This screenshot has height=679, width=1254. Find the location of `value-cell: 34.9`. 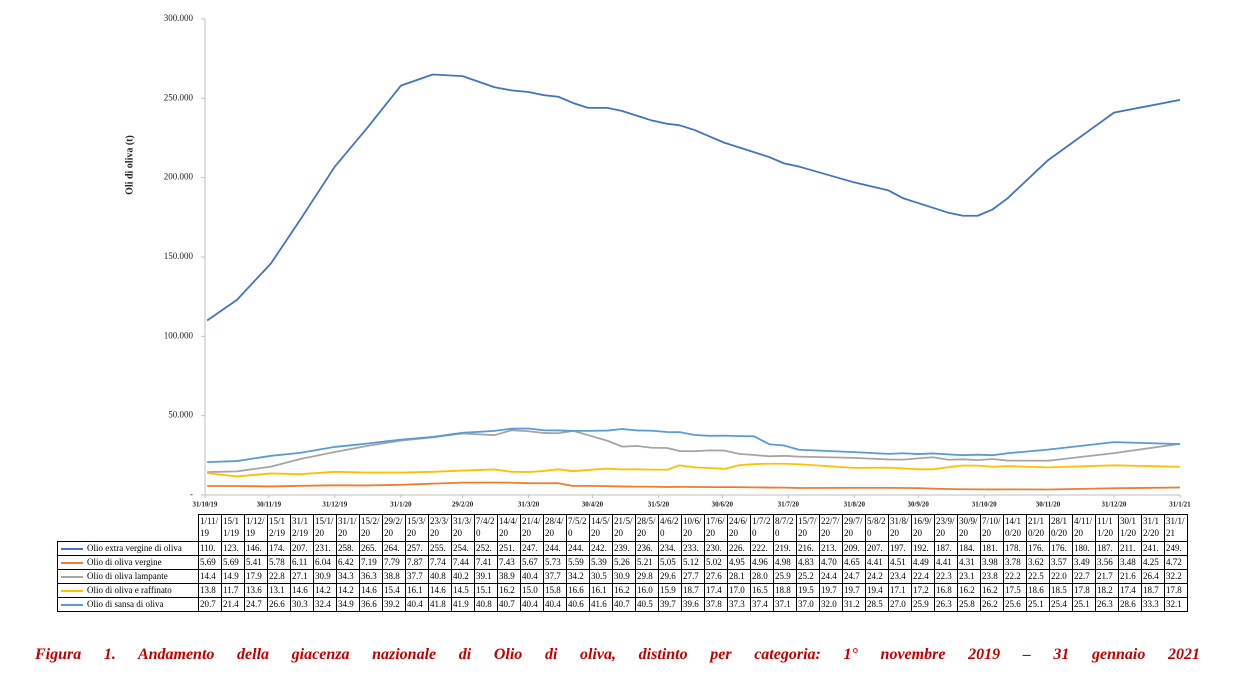

value-cell: 34.9 is located at coordinates (348, 604).